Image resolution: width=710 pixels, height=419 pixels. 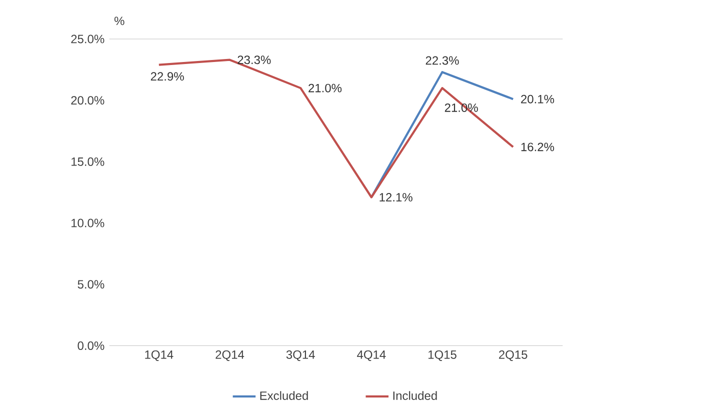 What do you see at coordinates (537, 147) in the screenshot?
I see `data-label: 16.2%` at bounding box center [537, 147].